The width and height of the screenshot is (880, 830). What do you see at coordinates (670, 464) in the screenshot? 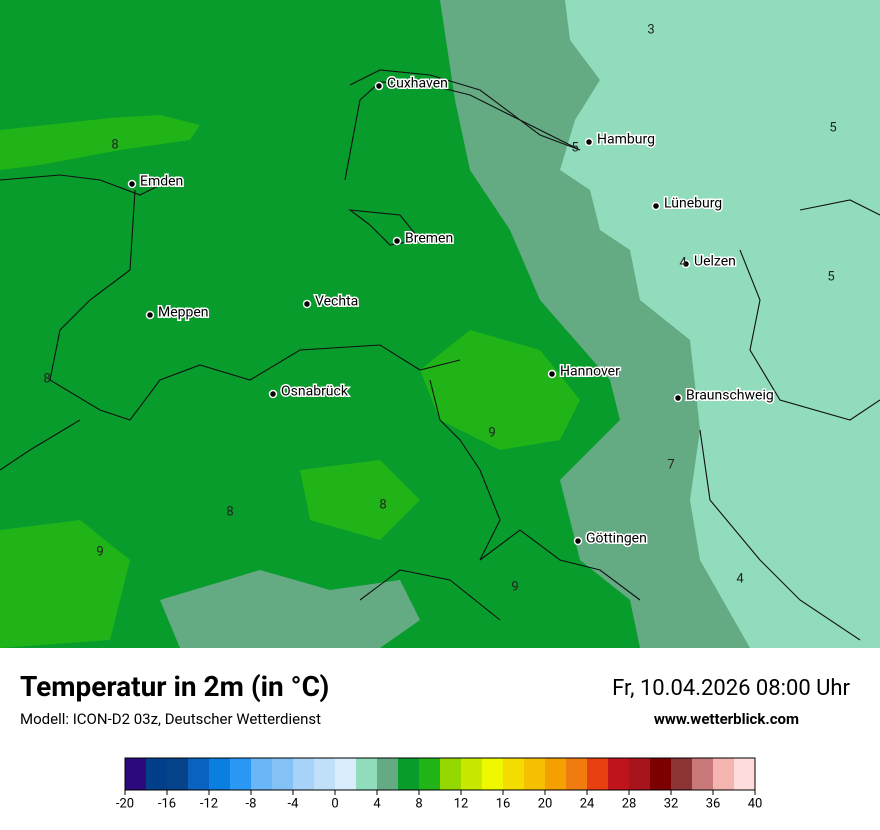
I see `contour-label: 7` at bounding box center [670, 464].